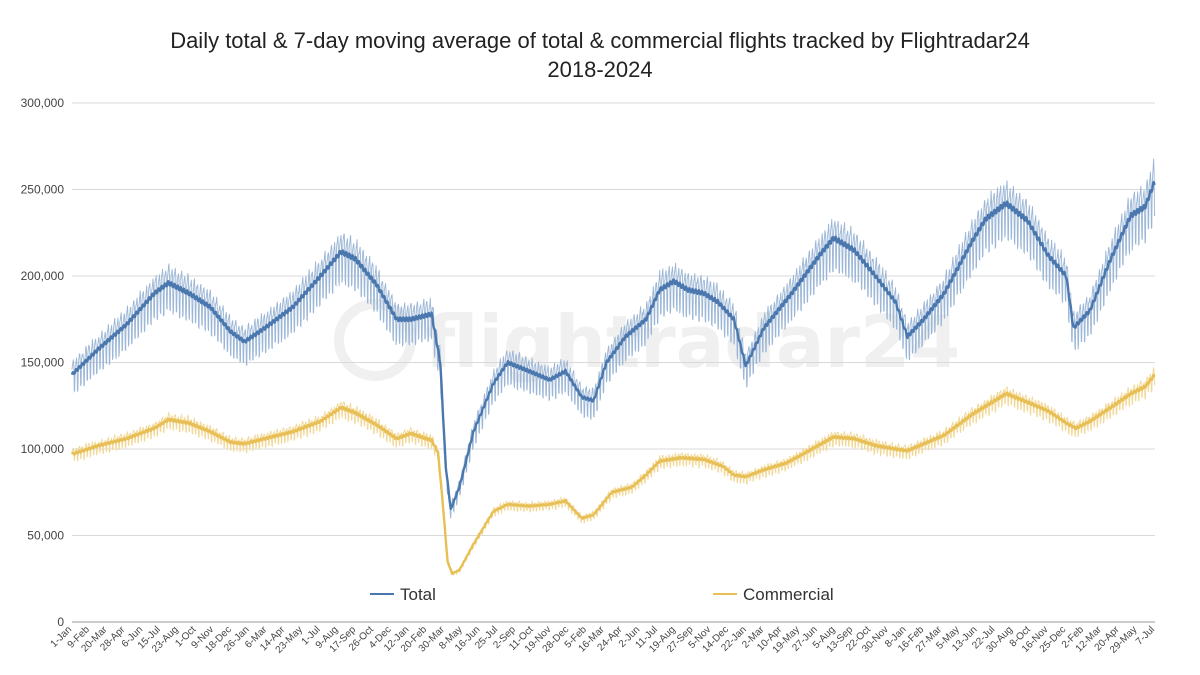 The height and width of the screenshot is (675, 1200). What do you see at coordinates (600, 69) in the screenshot?
I see `chart-subtitle: 2018-2024` at bounding box center [600, 69].